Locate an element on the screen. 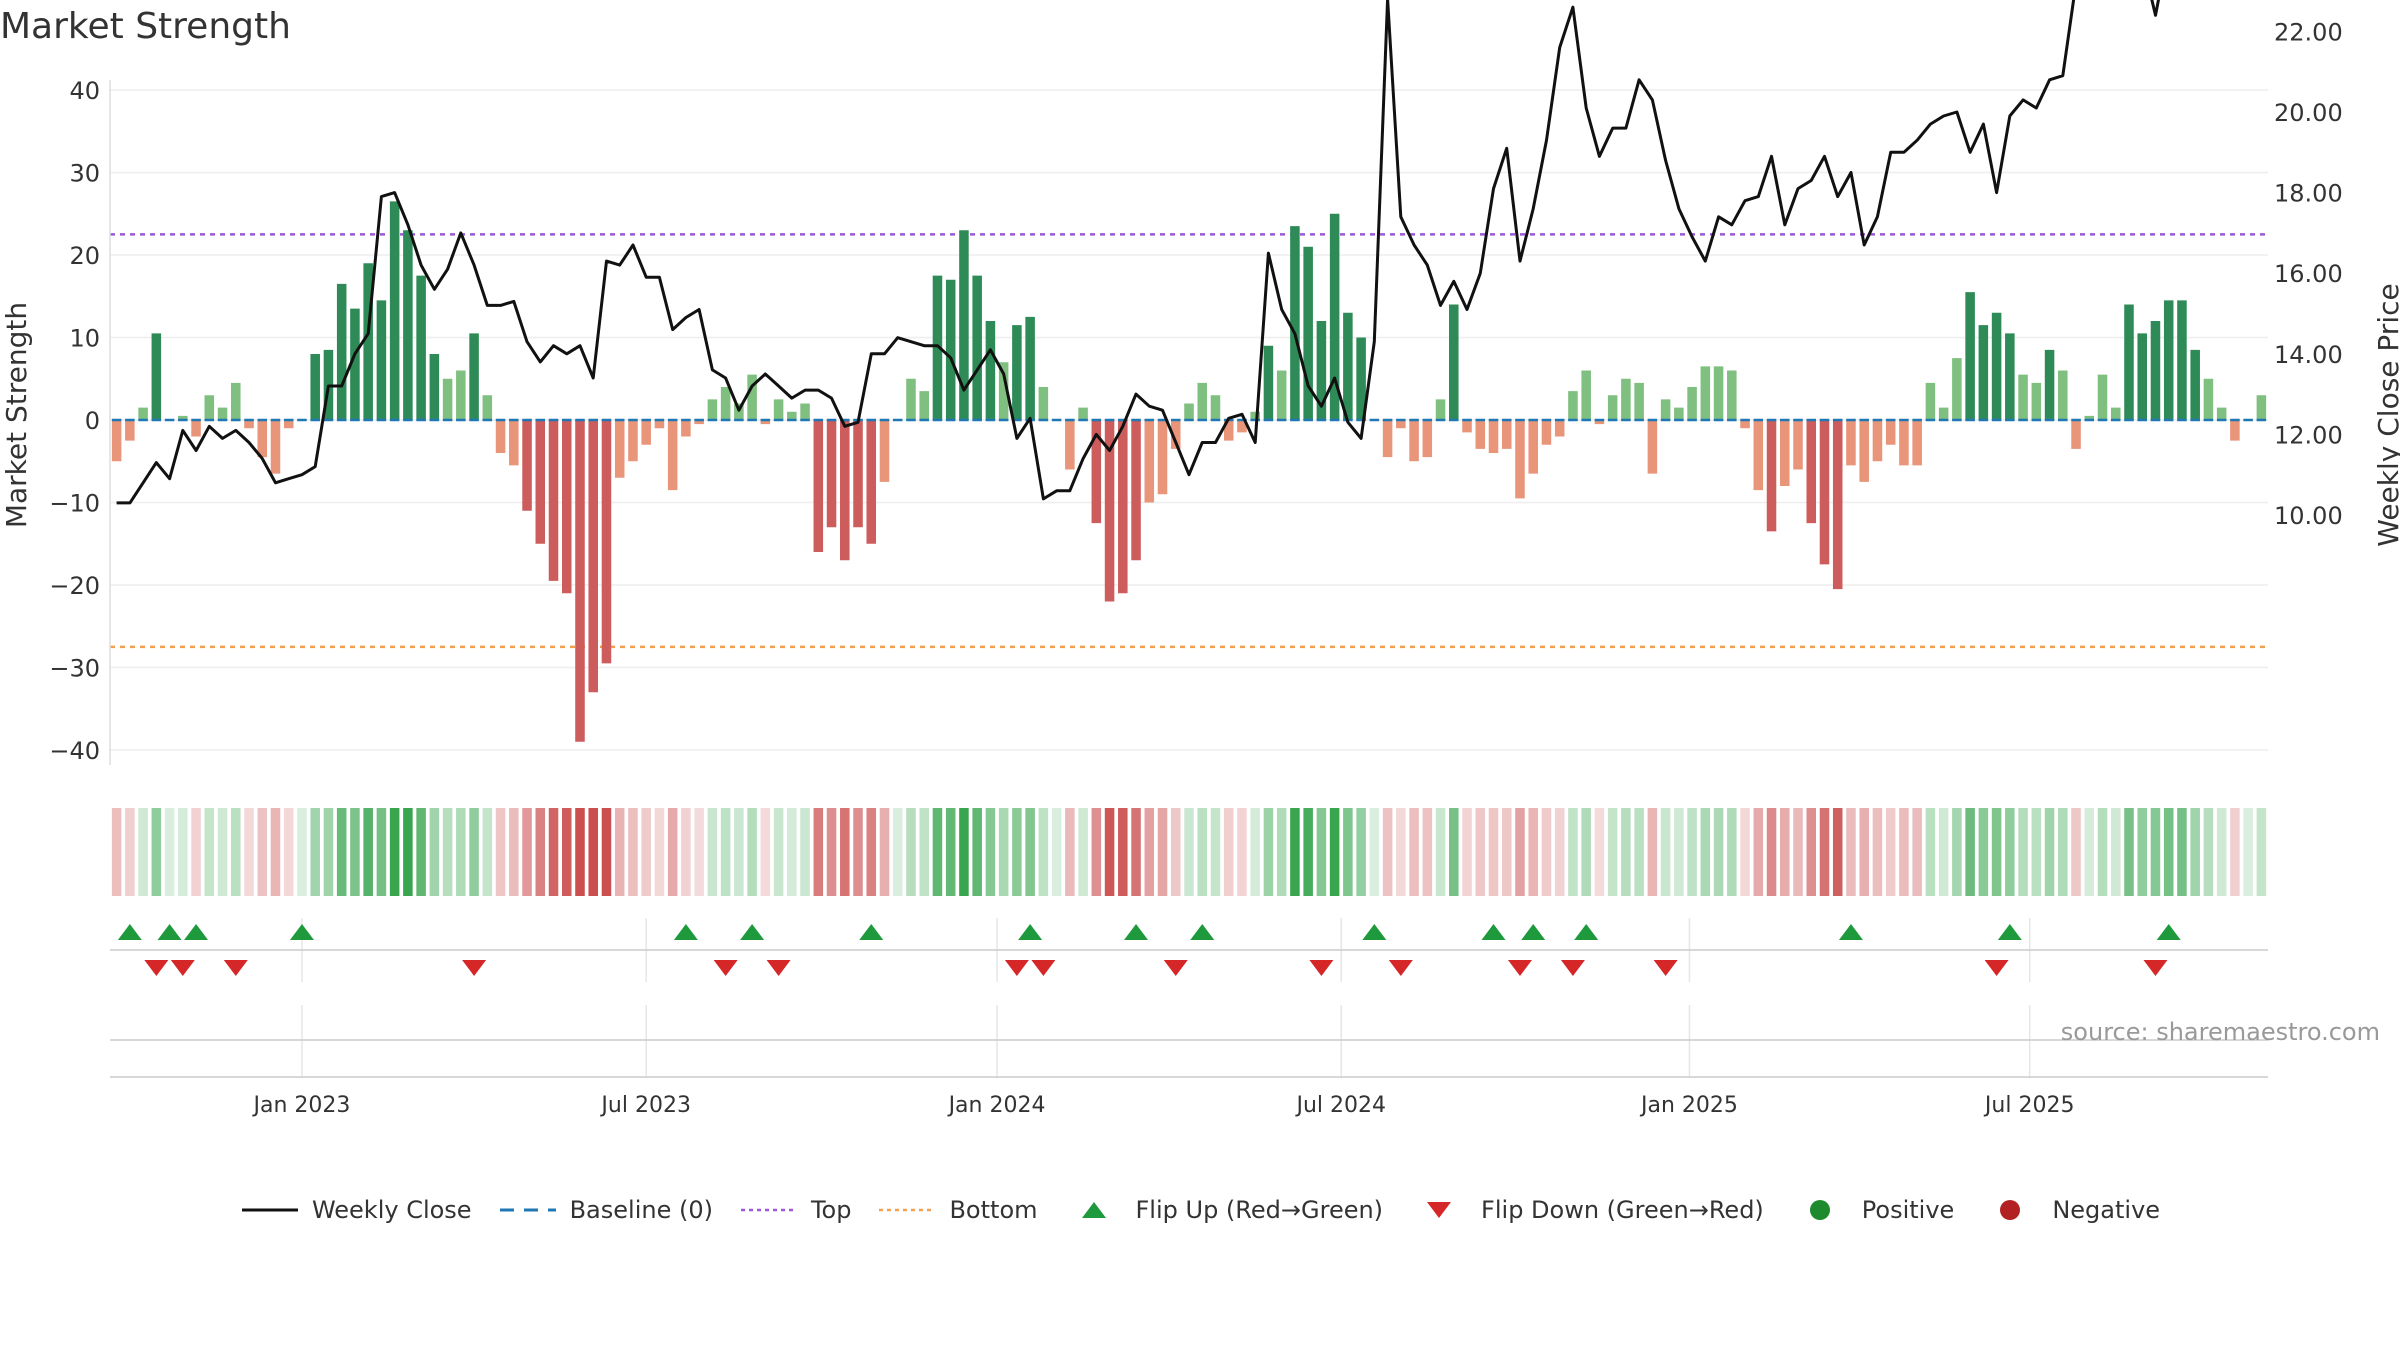 The height and width of the screenshot is (1350, 2400). y-left-tick-label: 40 is located at coordinates (84, 91).